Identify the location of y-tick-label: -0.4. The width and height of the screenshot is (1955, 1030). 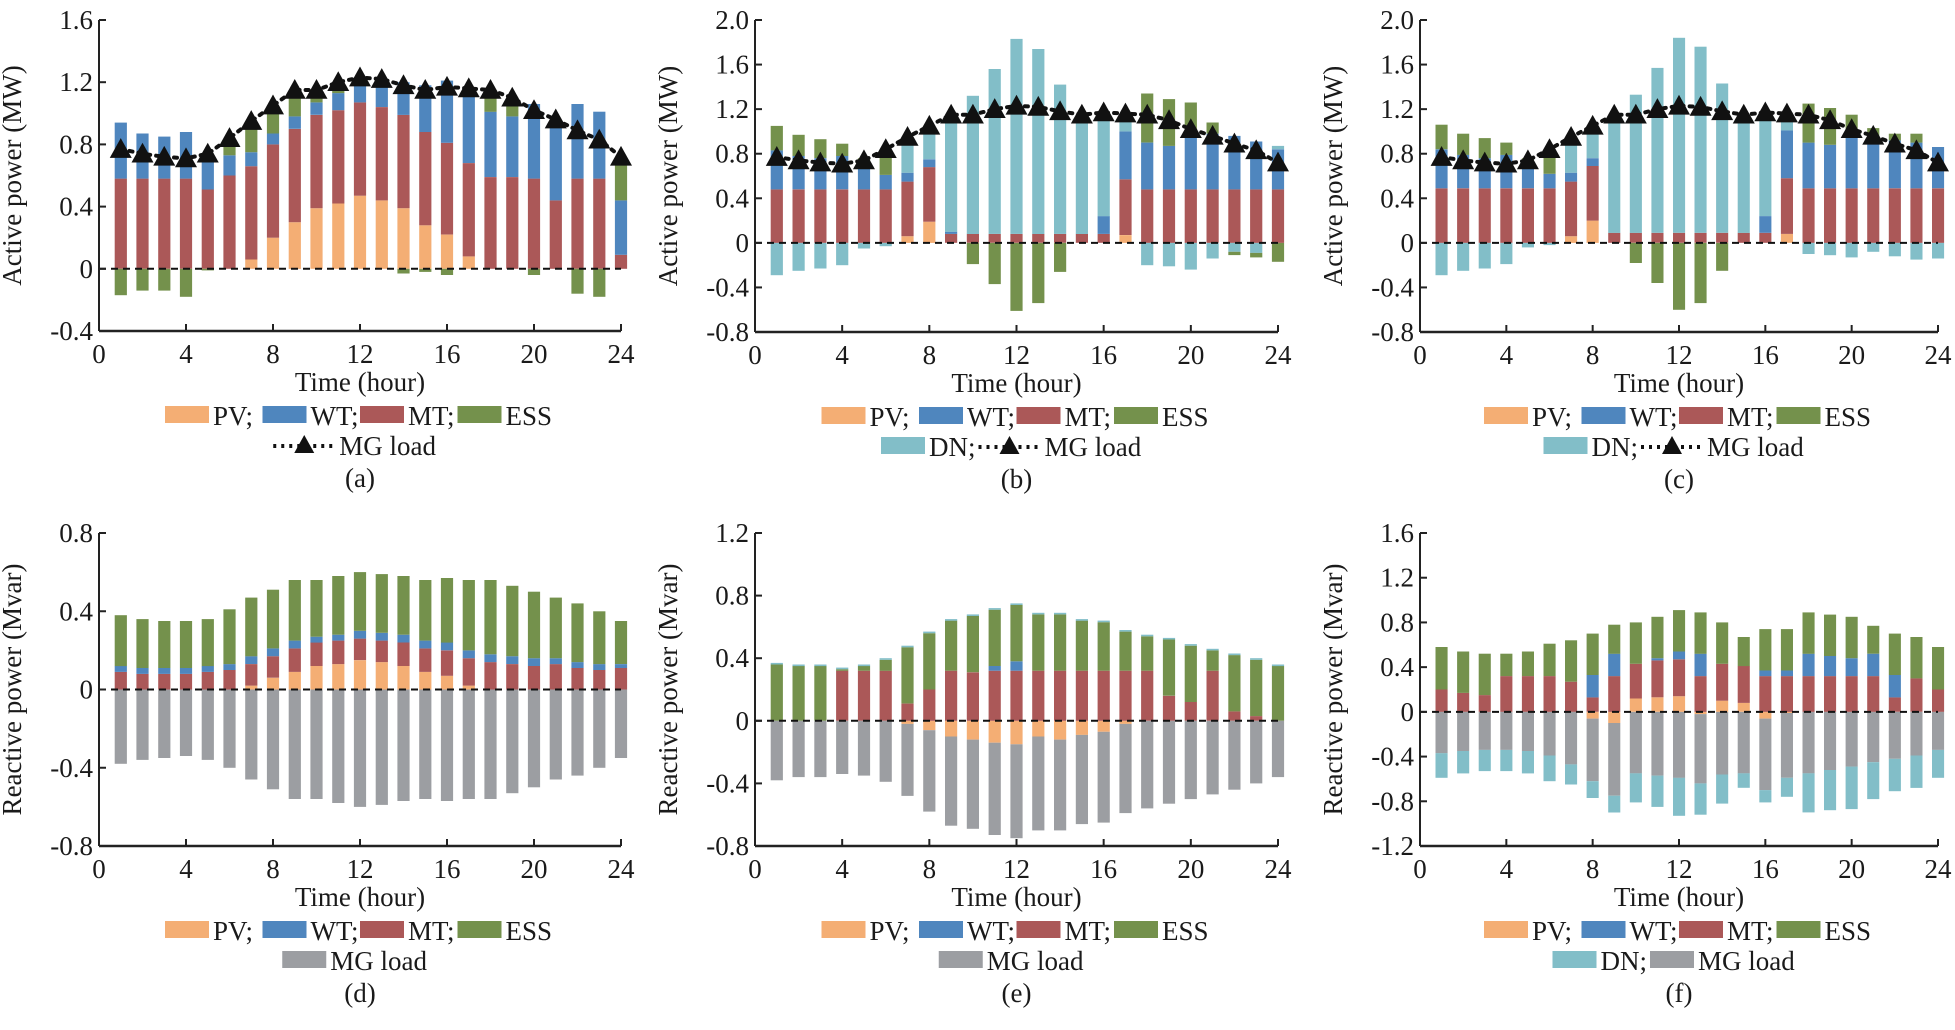
(71, 331).